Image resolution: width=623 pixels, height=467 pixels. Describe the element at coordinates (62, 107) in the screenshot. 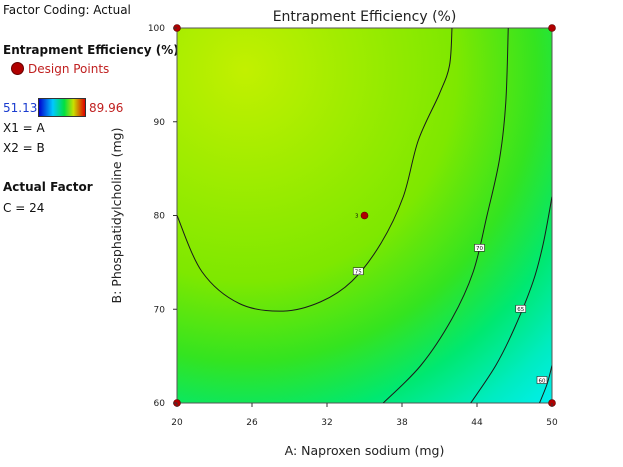

I see `color-gradient-bar` at that location.